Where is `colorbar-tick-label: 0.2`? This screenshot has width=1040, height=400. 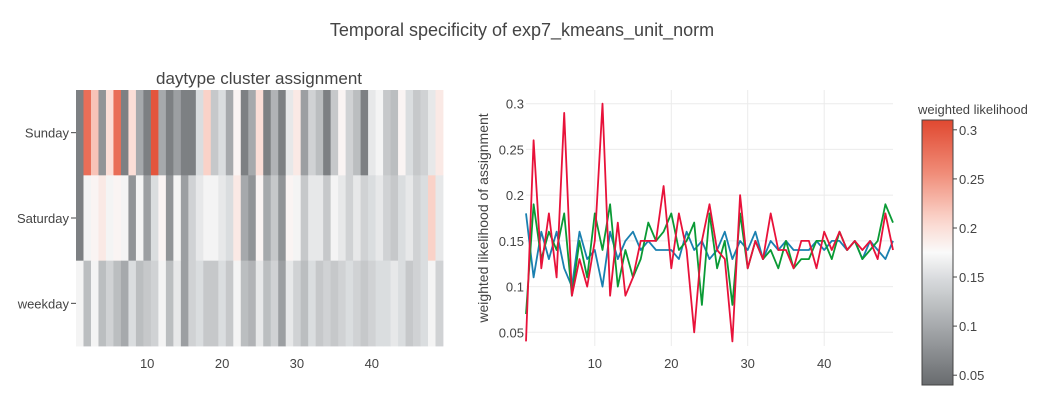 colorbar-tick-label: 0.2 is located at coordinates (968, 228).